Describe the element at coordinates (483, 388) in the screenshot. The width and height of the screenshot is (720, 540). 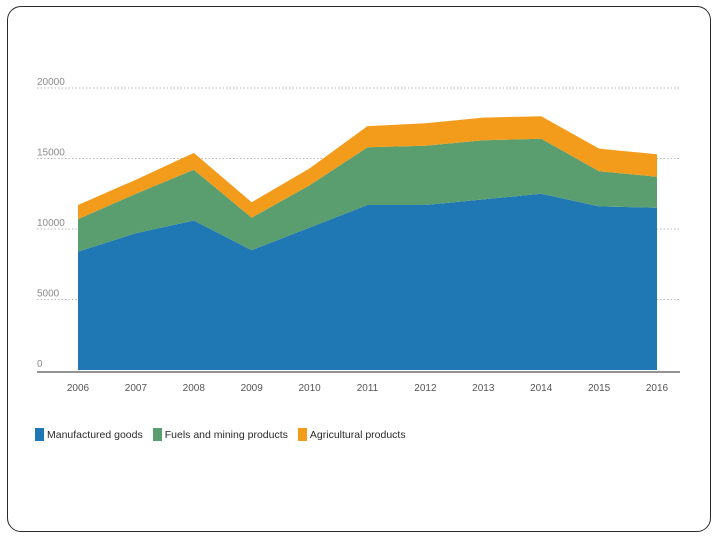
I see `x-tick-label-2013: 2013` at that location.